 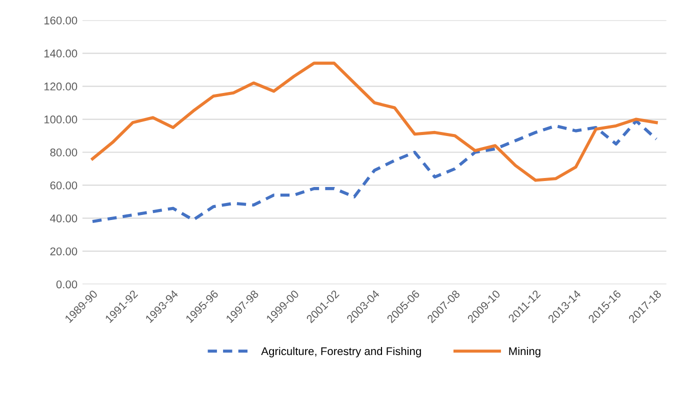 What do you see at coordinates (61, 120) in the screenshot?
I see `y-tick-label: 100.00` at bounding box center [61, 120].